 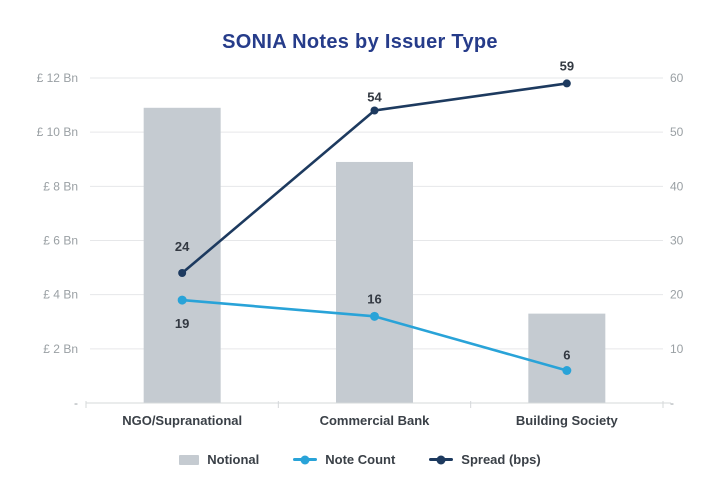 What do you see at coordinates (182, 323) in the screenshot?
I see `data-label: 19` at bounding box center [182, 323].